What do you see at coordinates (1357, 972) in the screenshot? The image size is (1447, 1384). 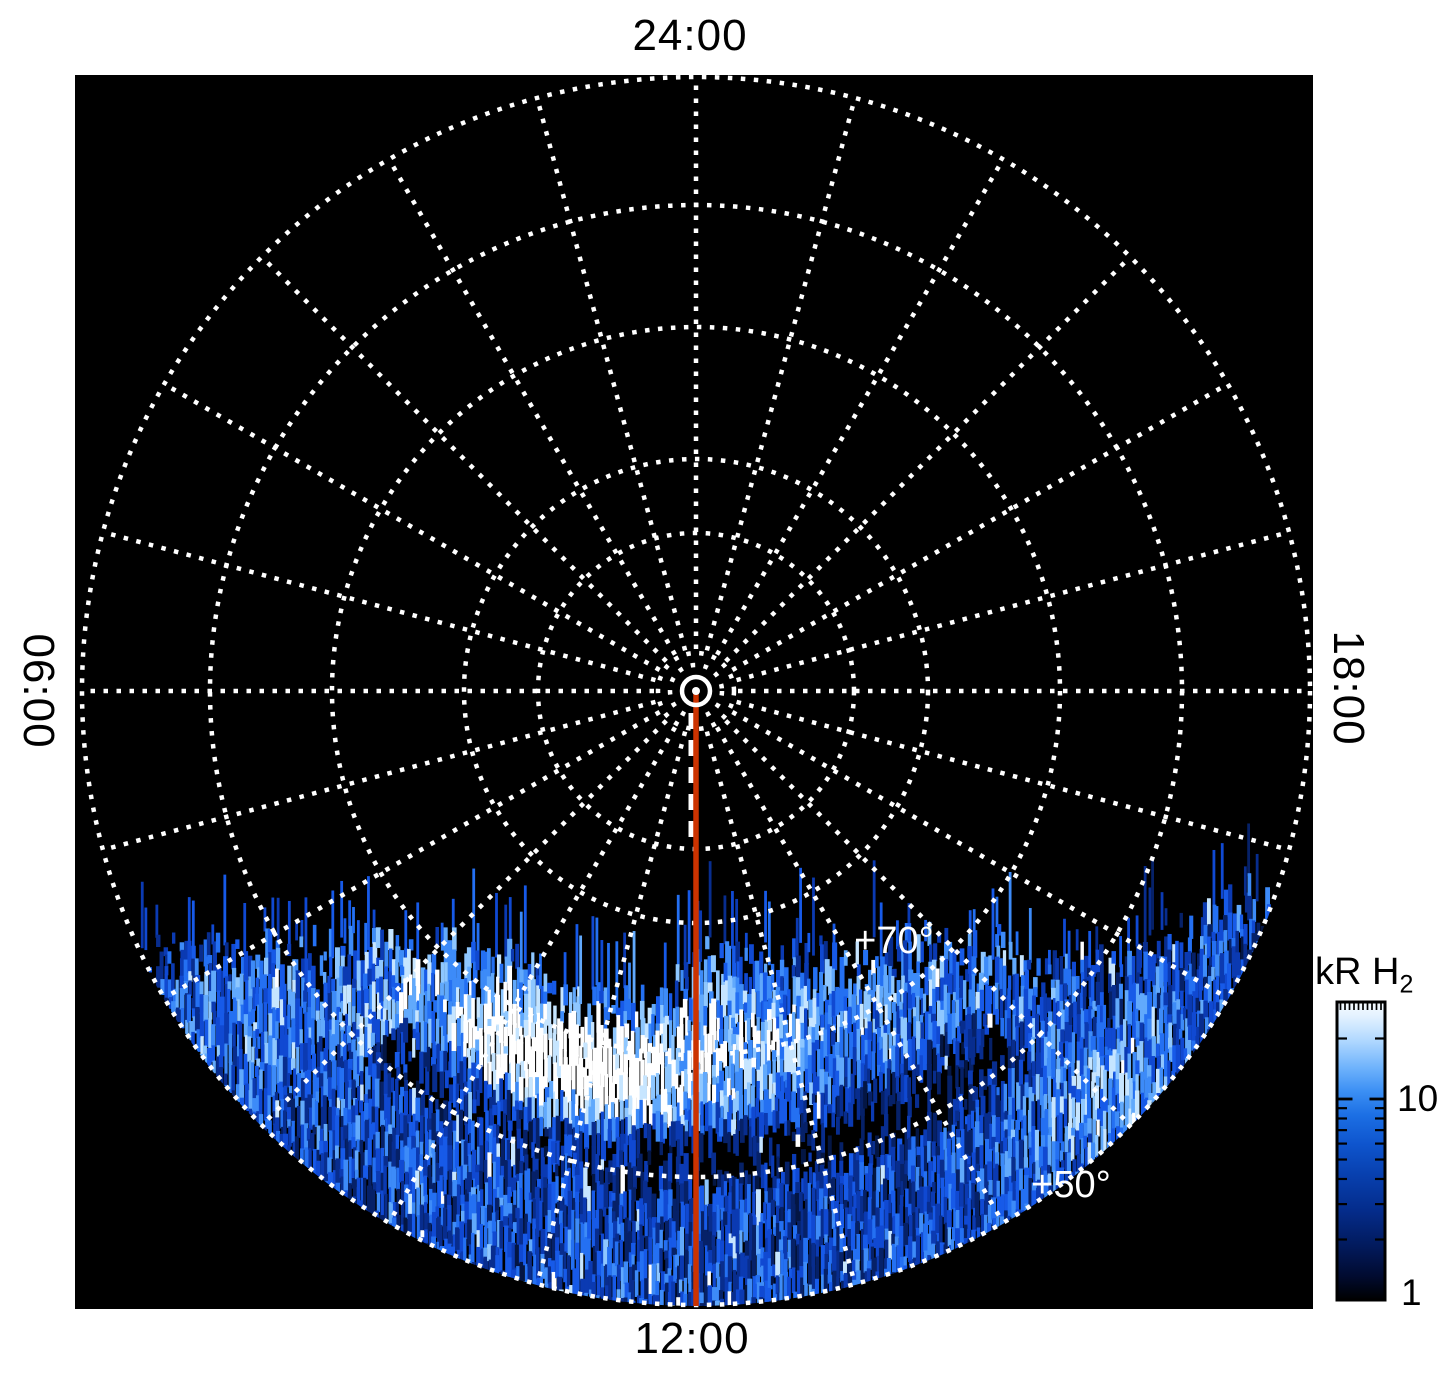 I see `colorbar-title-text: kR H` at bounding box center [1357, 972].